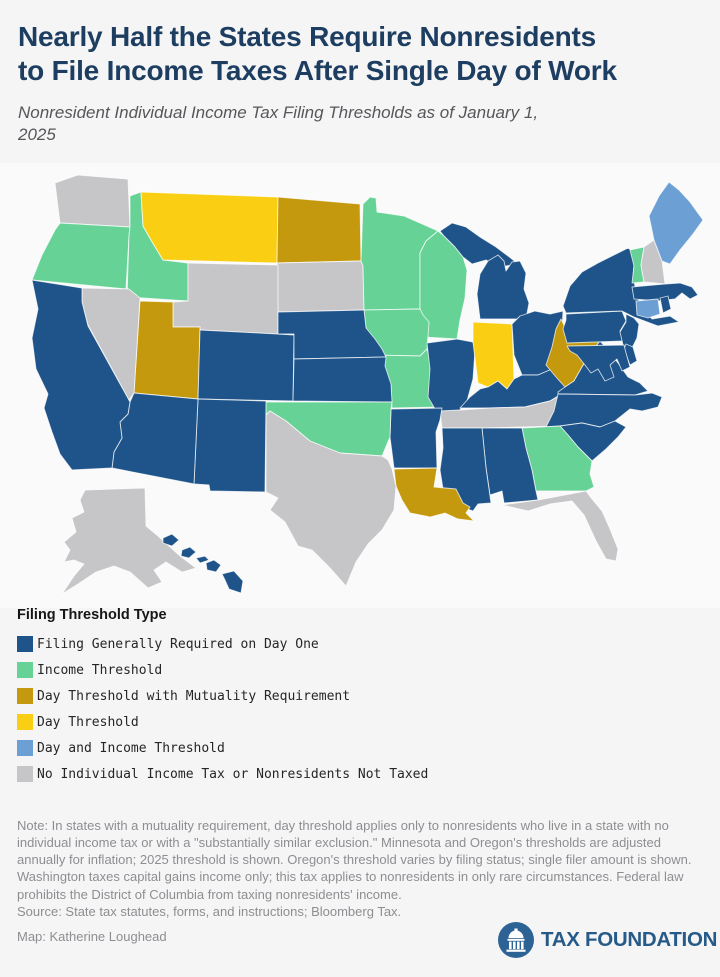 The width and height of the screenshot is (720, 977). I want to click on state-NM, so click(230, 445).